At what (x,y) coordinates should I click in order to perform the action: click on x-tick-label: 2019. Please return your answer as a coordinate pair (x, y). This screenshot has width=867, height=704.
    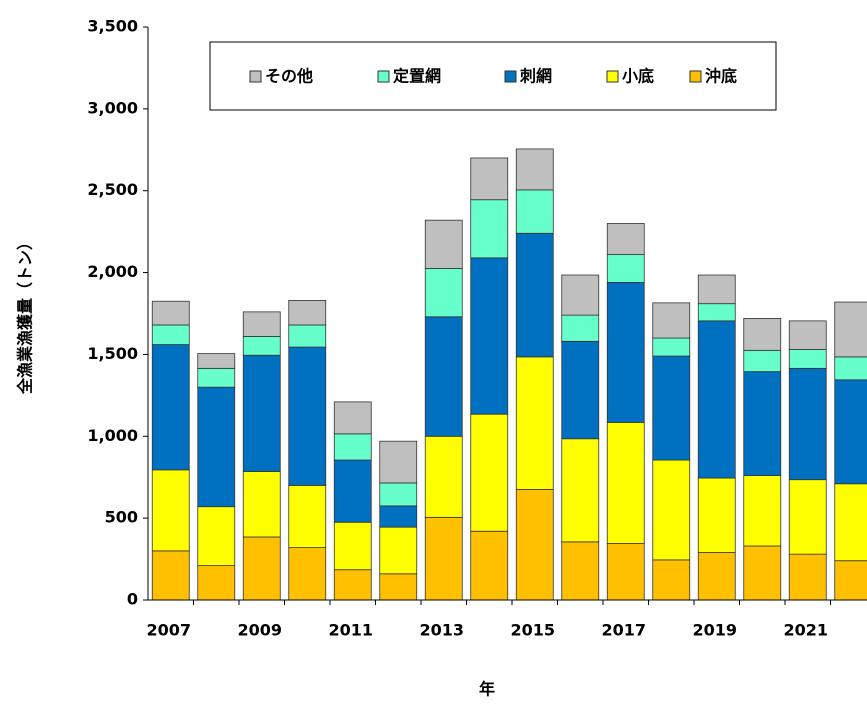
    Looking at the image, I should click on (714, 630).